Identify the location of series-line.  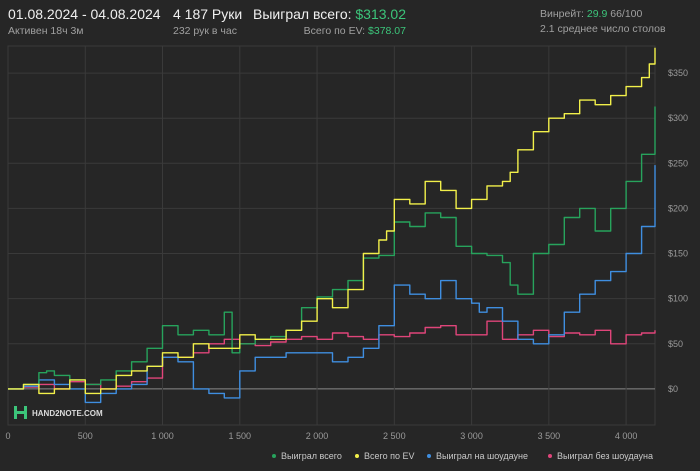
(332, 355).